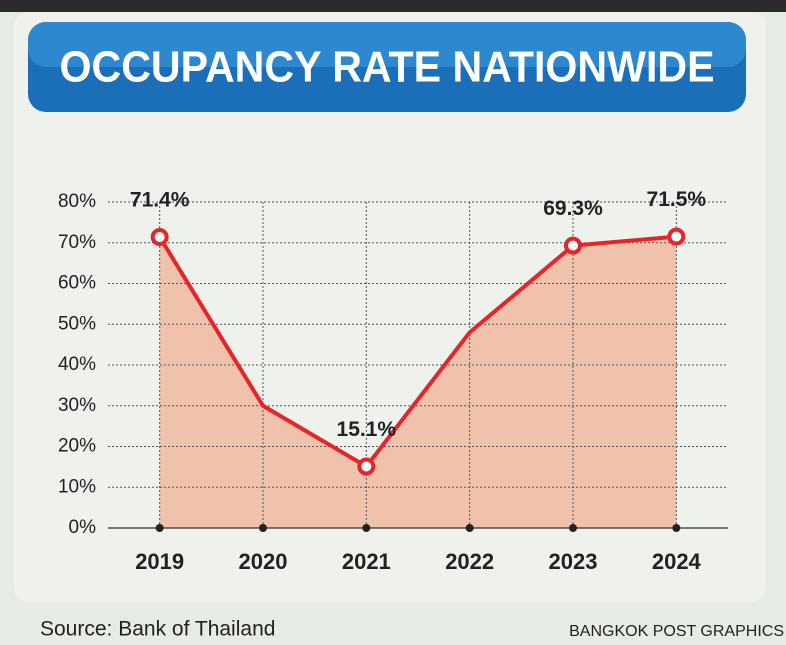 The height and width of the screenshot is (645, 786). Describe the element at coordinates (573, 561) in the screenshot. I see `x-tick-label: 2023` at that location.